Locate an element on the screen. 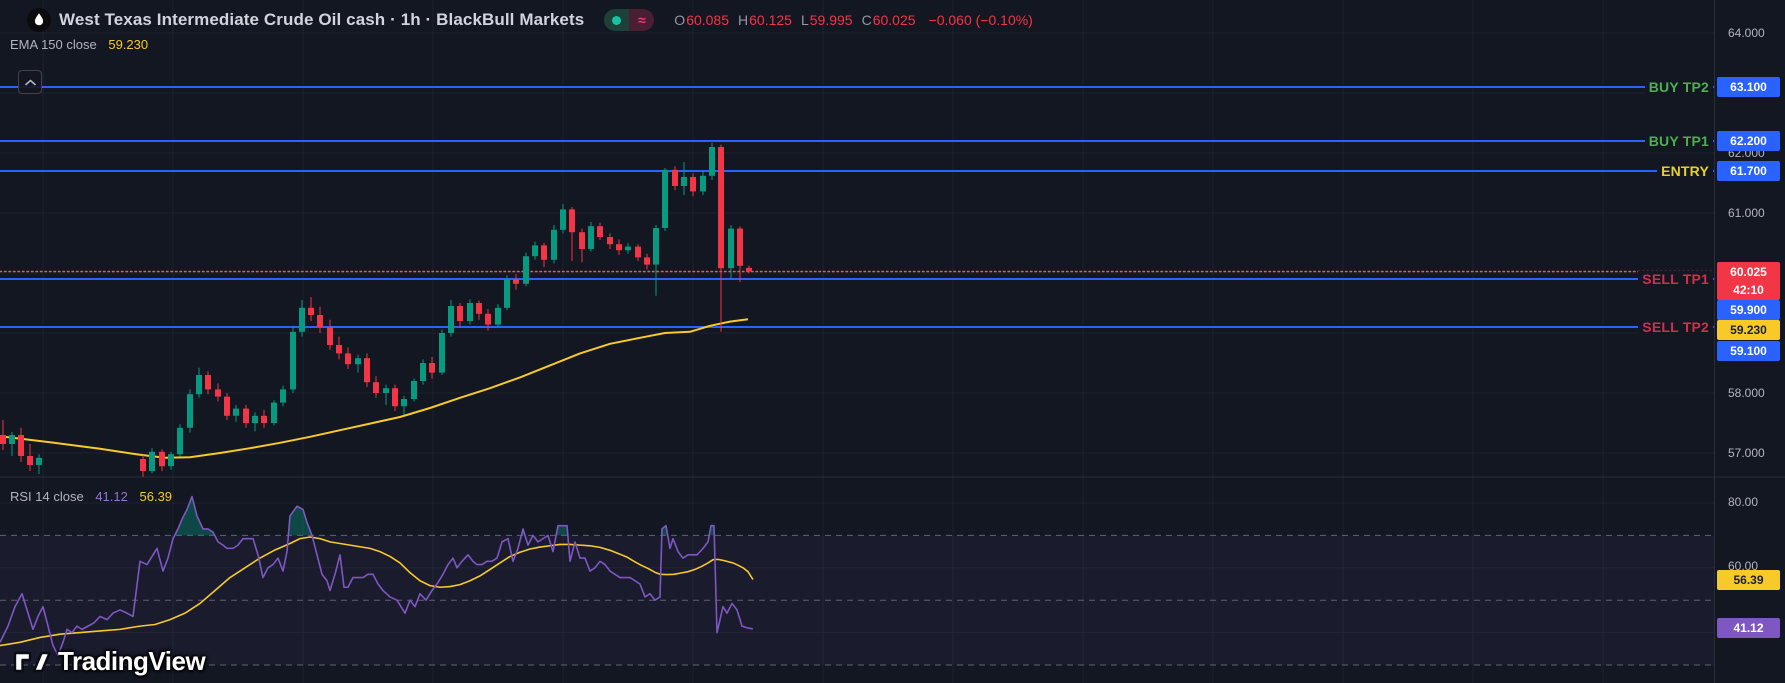 The image size is (1785, 683). level-label-entry: ENTRY is located at coordinates (1685, 171).